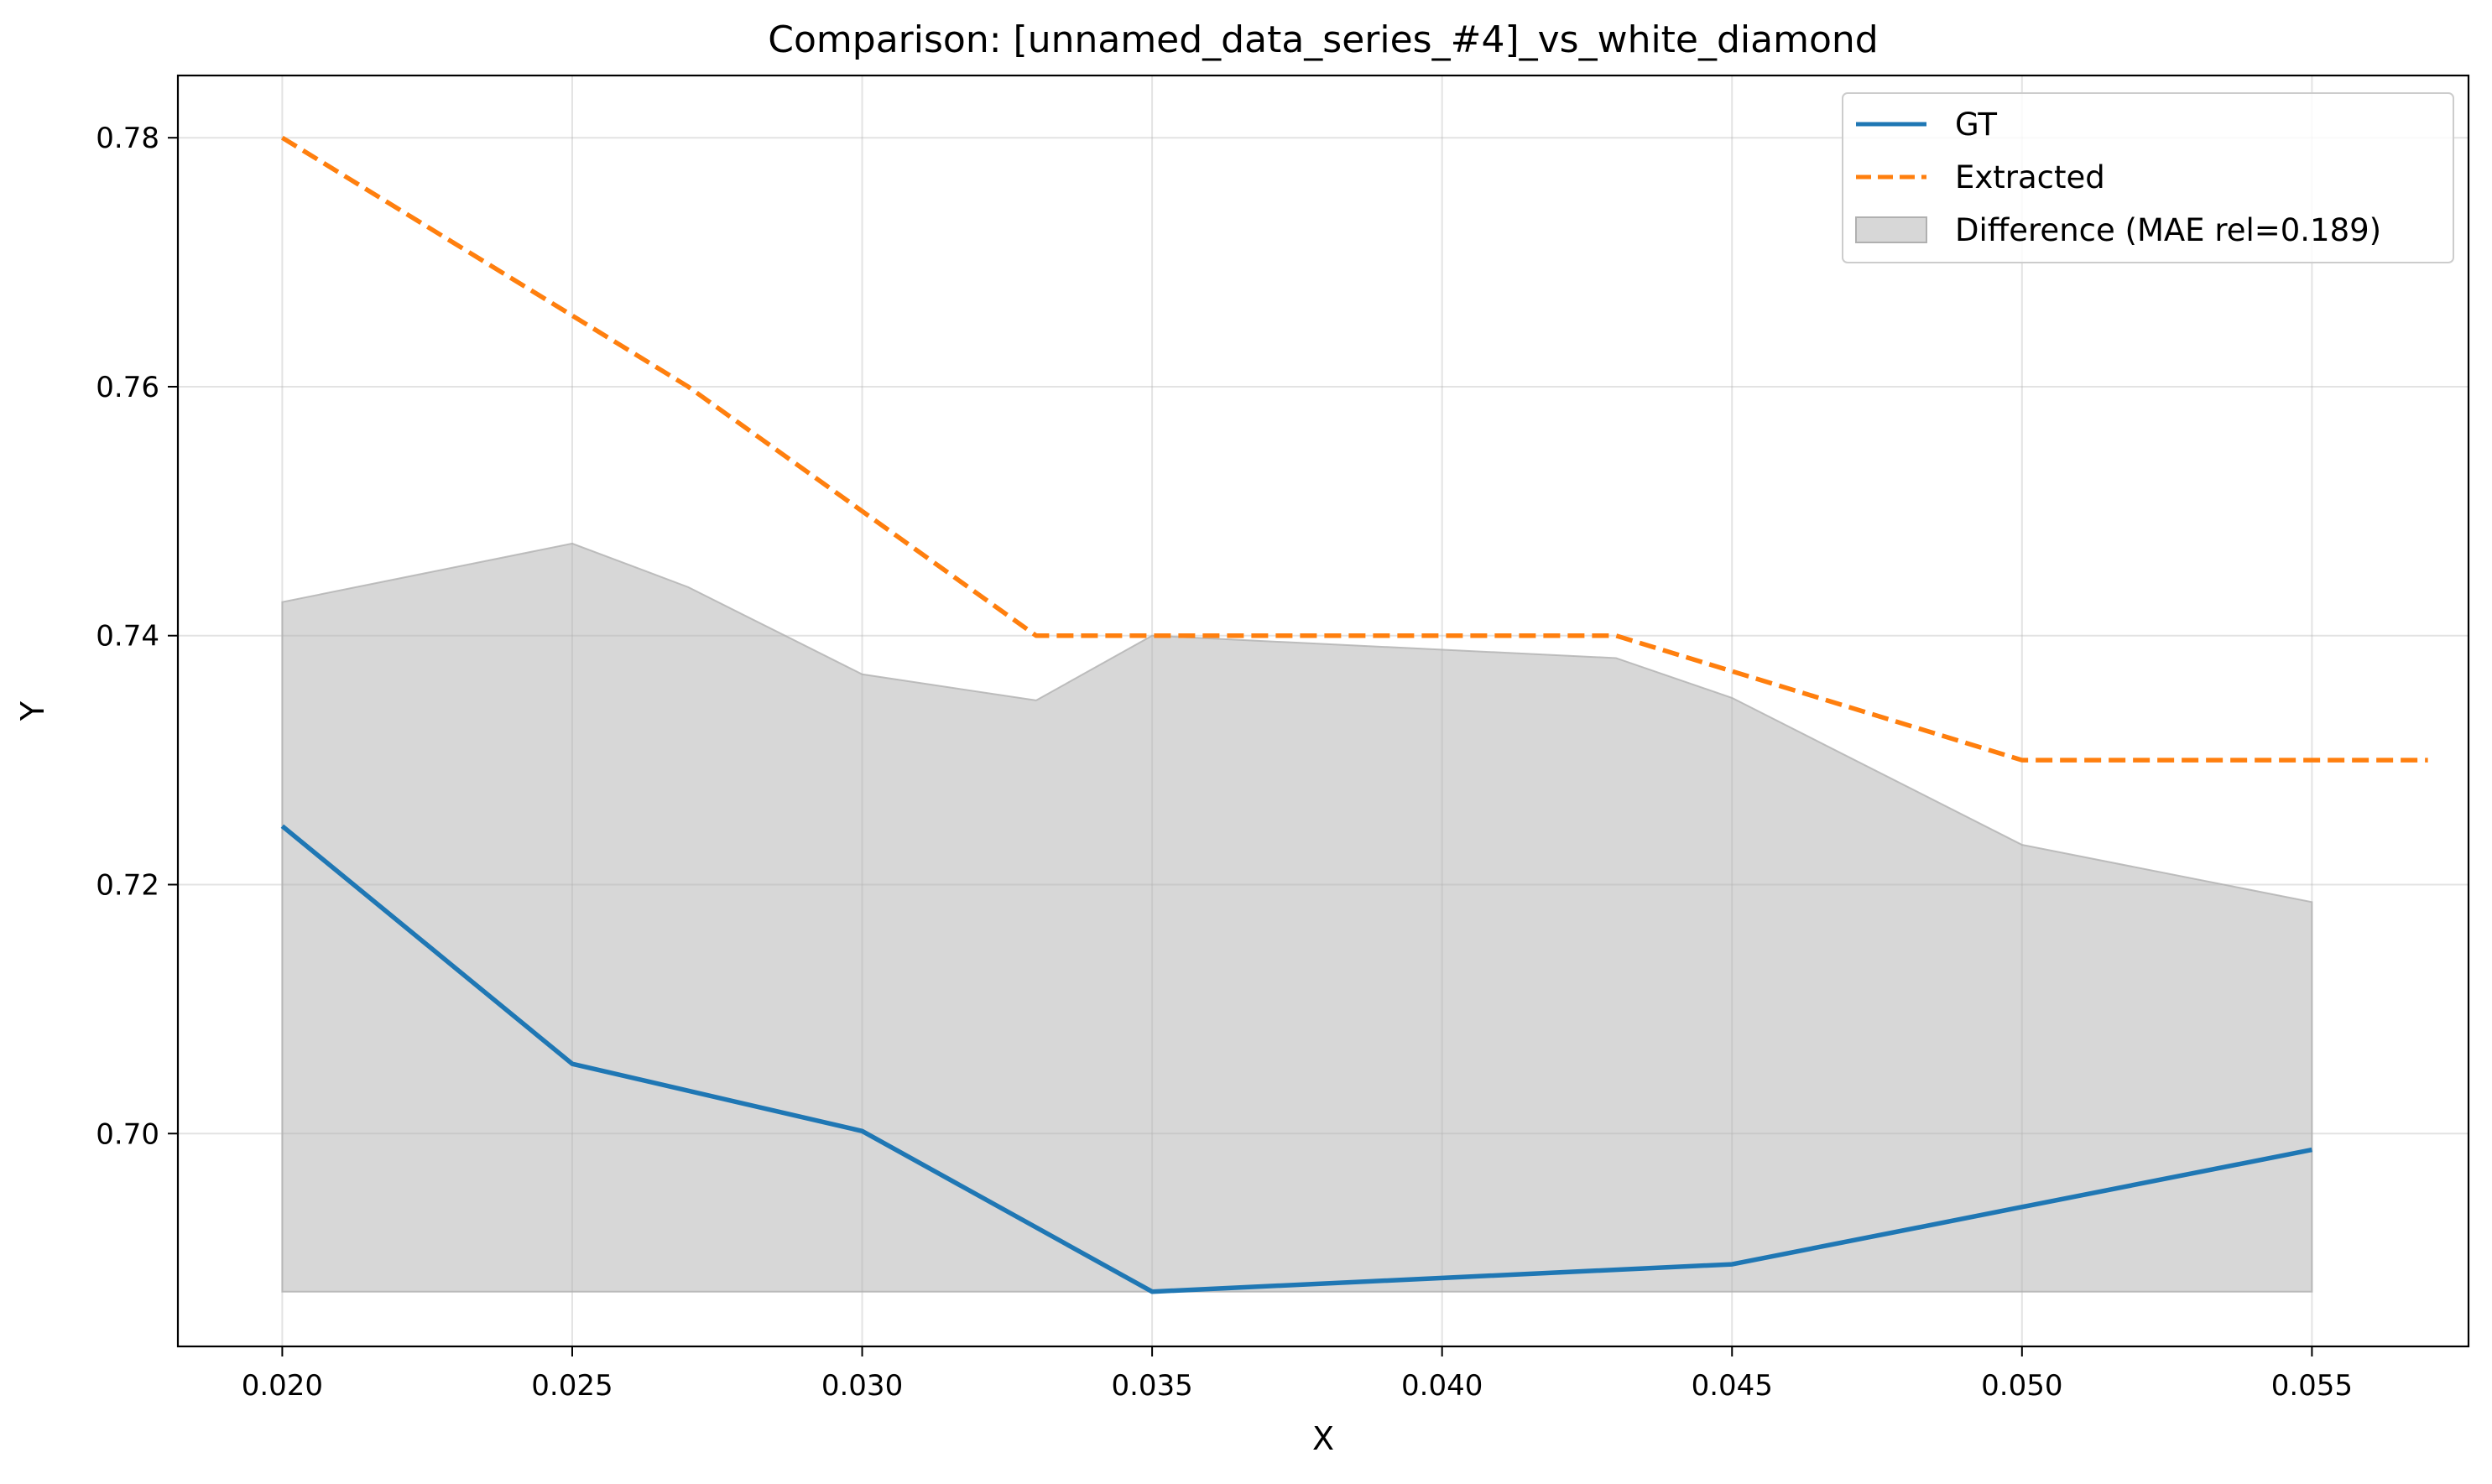 This screenshot has width=2492, height=1484. Describe the element at coordinates (127, 387) in the screenshot. I see `y-tick-label: 0.76` at that location.